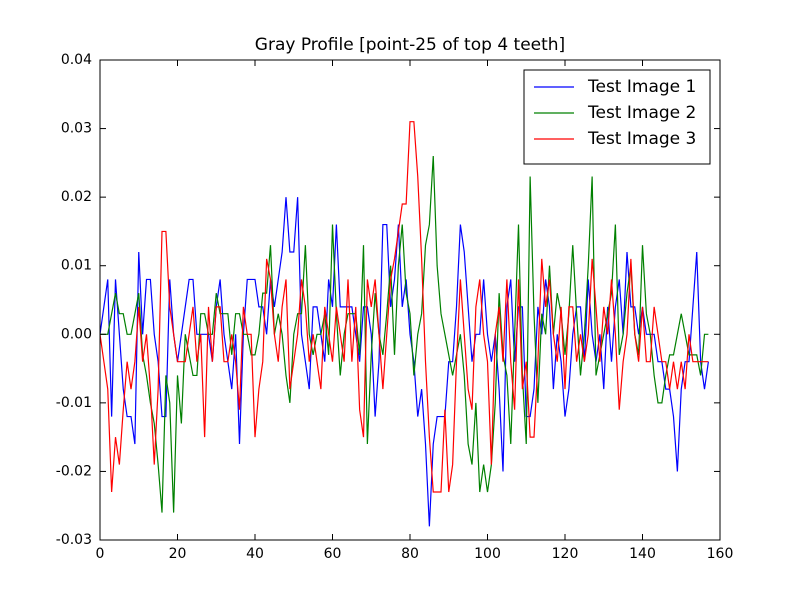 The height and width of the screenshot is (600, 800). What do you see at coordinates (642, 554) in the screenshot?
I see `x-tick-label: 140` at bounding box center [642, 554].